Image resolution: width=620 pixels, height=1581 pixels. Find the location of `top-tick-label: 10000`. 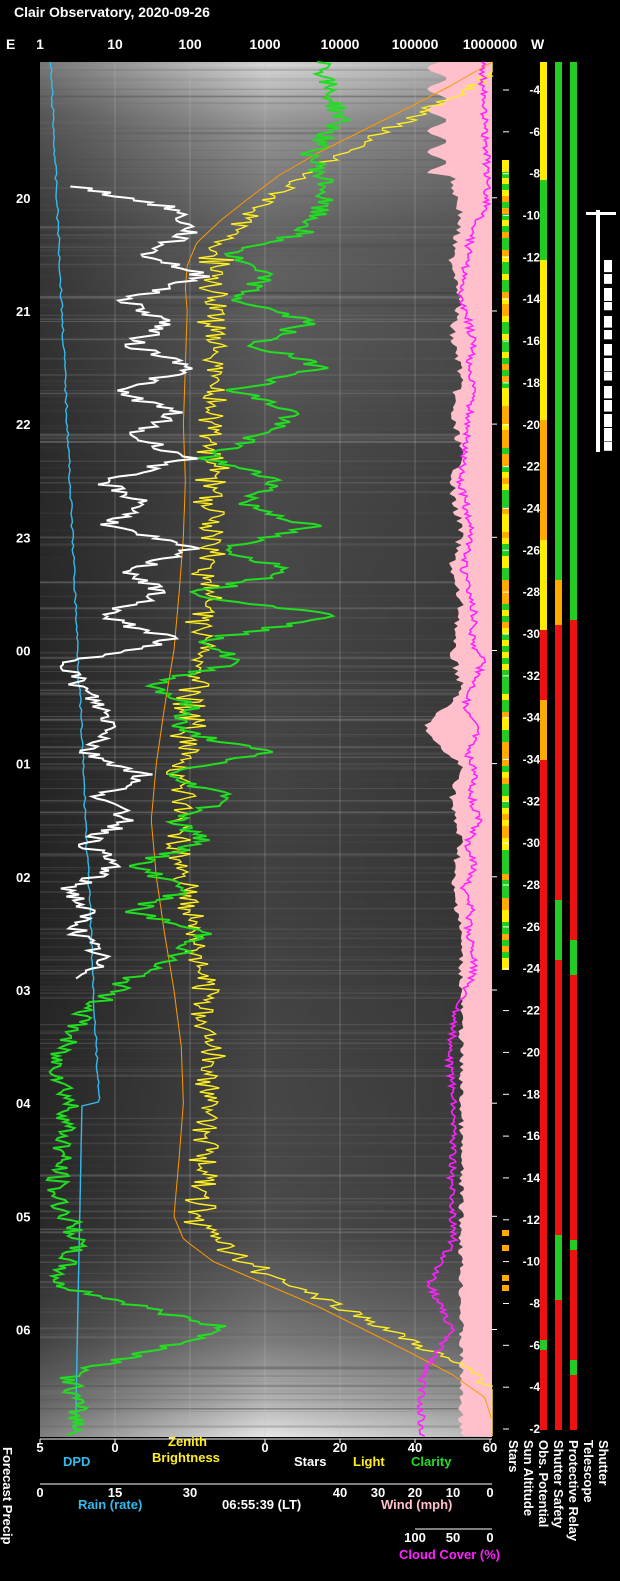

top-tick-label: 10000 is located at coordinates (340, 44).